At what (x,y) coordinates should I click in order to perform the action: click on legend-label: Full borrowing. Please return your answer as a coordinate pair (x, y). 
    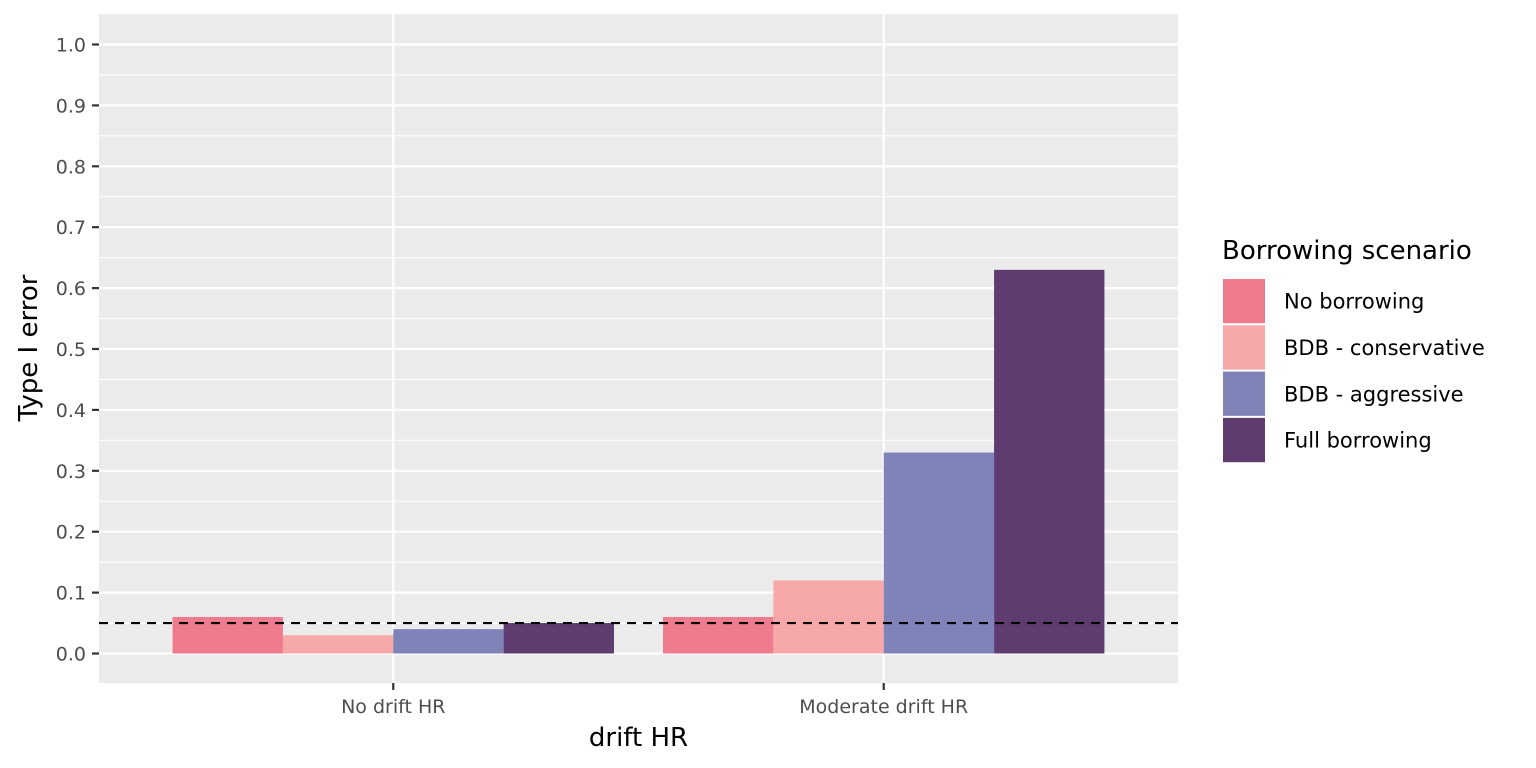
    Looking at the image, I should click on (1358, 441).